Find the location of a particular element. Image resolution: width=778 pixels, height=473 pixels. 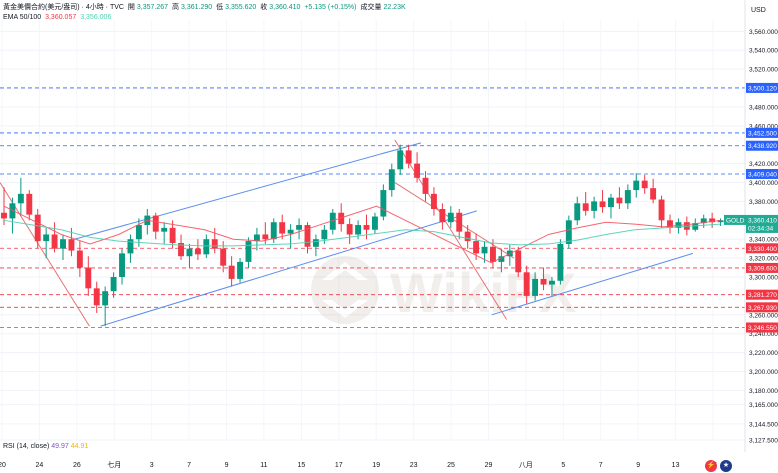

channel-upper-line is located at coordinates (248, 191).